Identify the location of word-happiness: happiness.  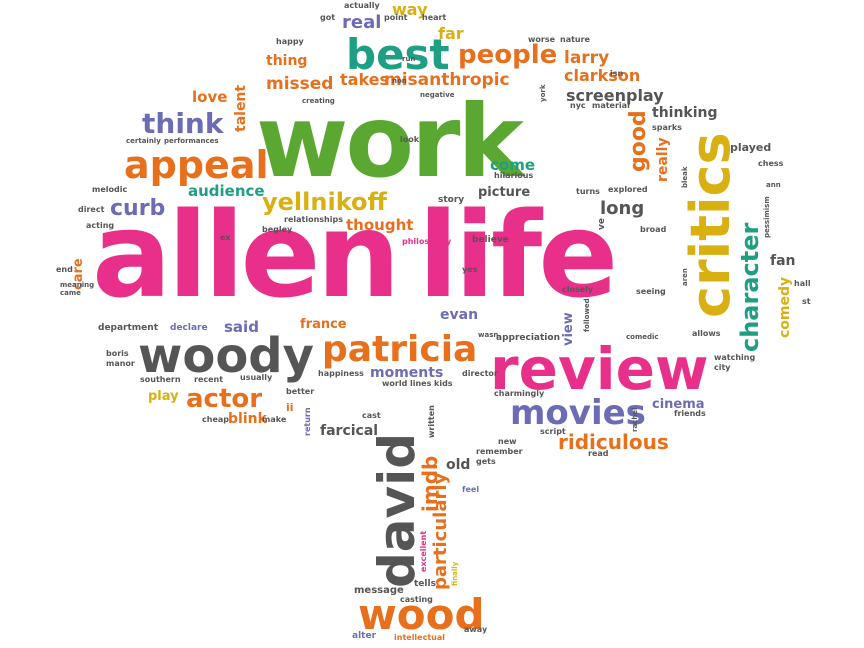
(341, 373).